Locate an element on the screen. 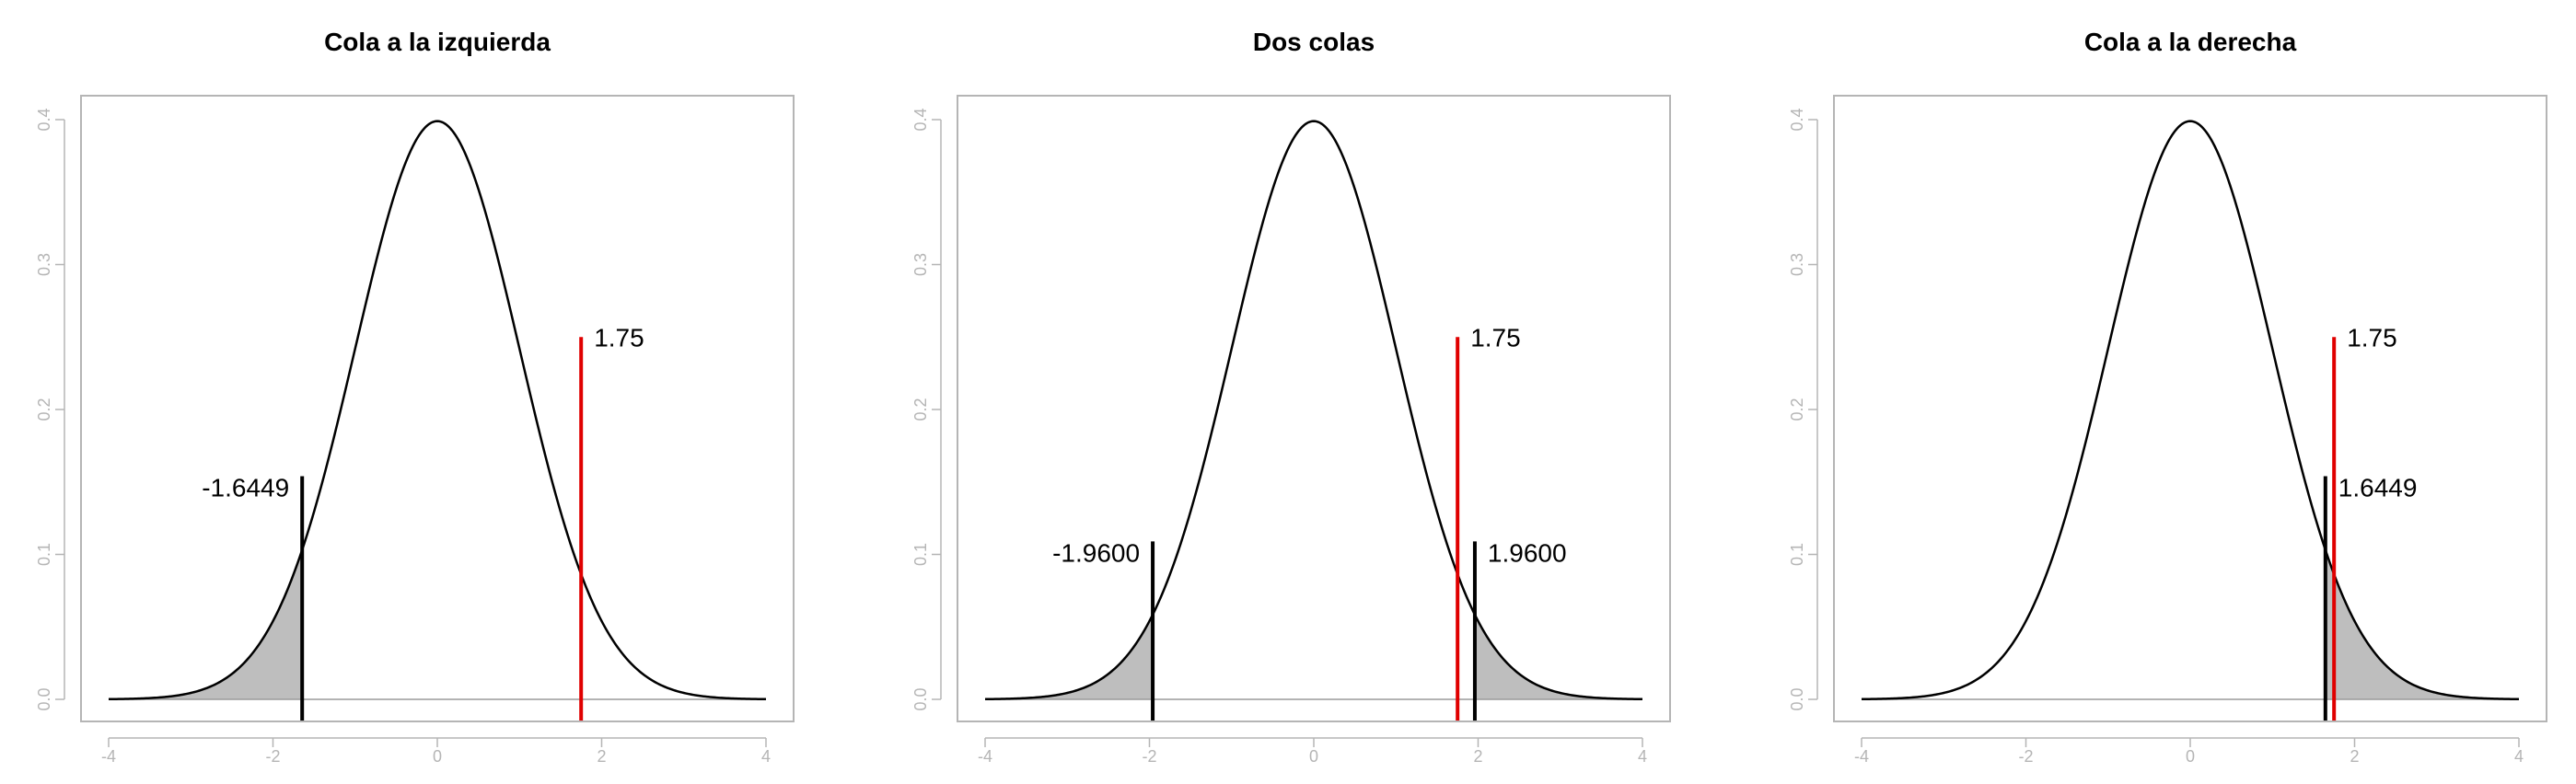  critical-value-label: -1.9600 is located at coordinates (1096, 552).